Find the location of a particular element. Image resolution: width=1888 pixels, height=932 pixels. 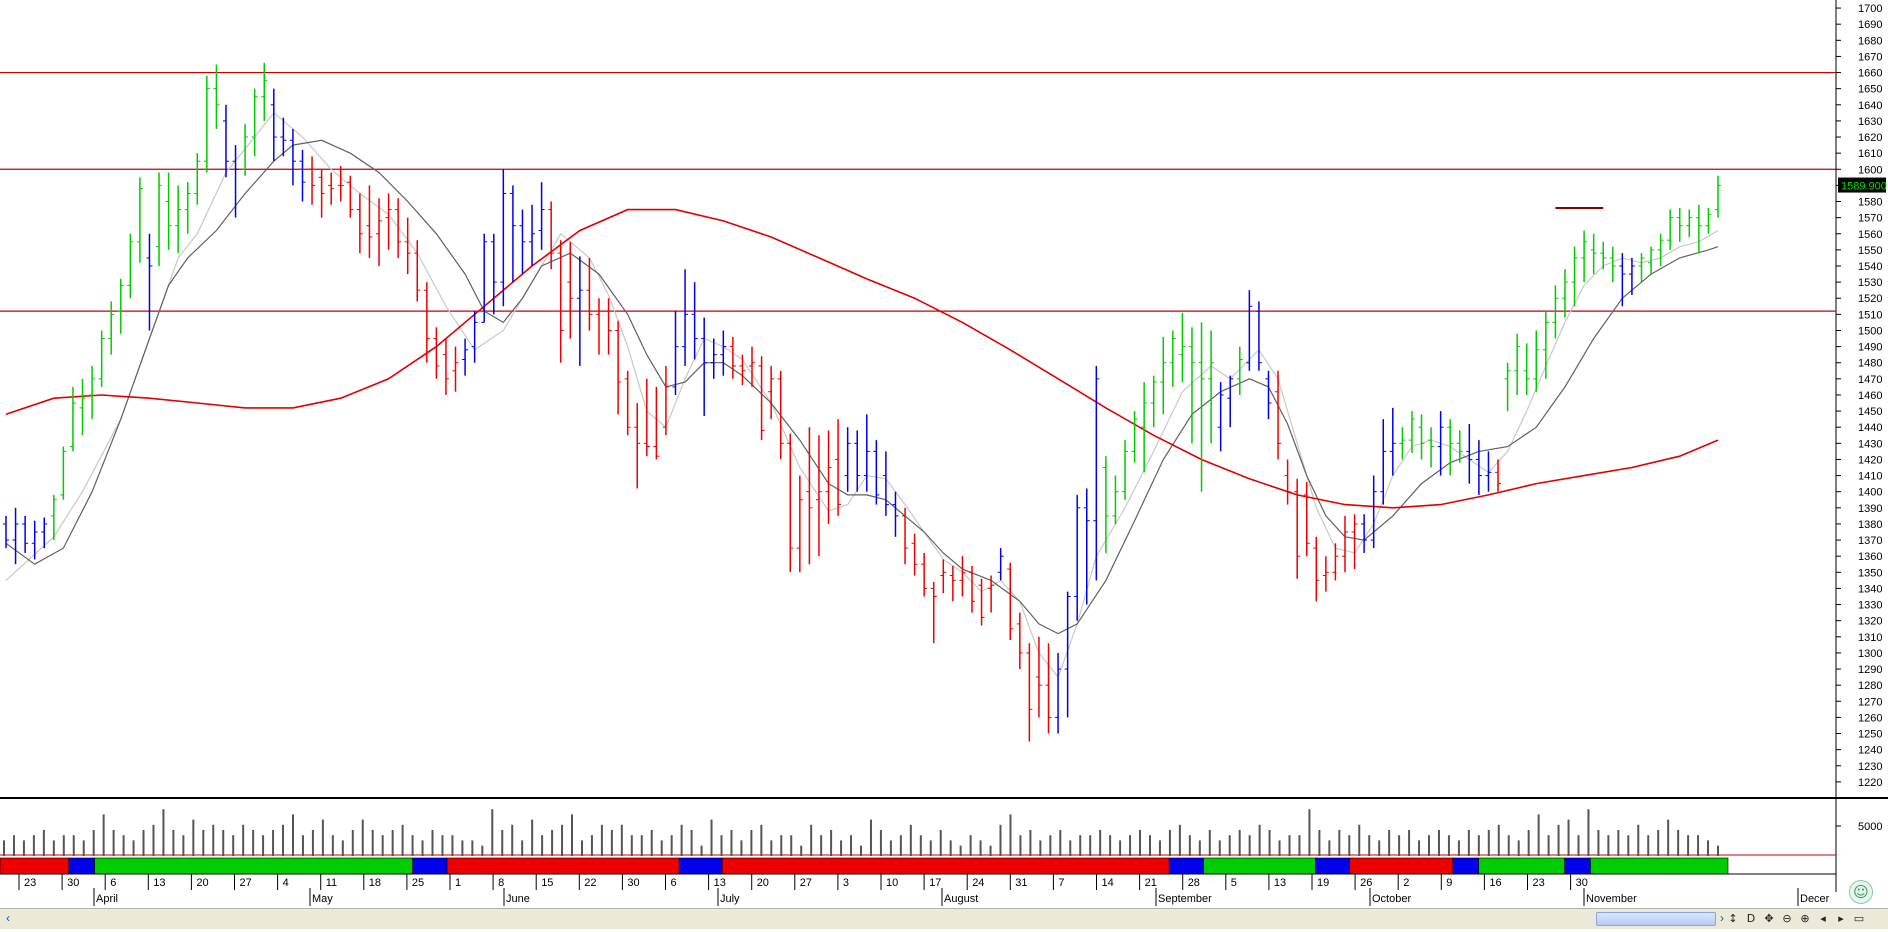

y-tick-label: 1660 is located at coordinates (1870, 74).